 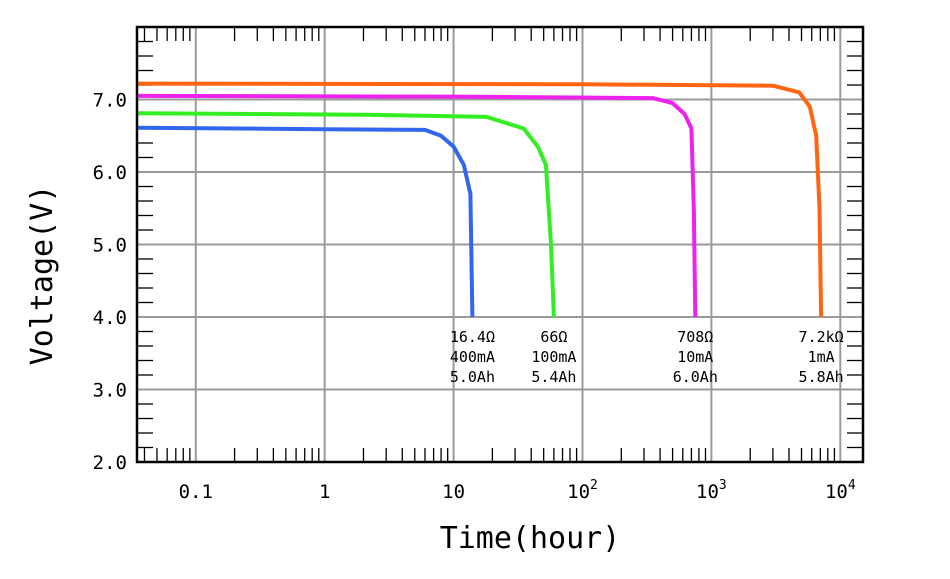 What do you see at coordinates (695, 377) in the screenshot?
I see `series-annotation-2: 6.0Ah` at bounding box center [695, 377].